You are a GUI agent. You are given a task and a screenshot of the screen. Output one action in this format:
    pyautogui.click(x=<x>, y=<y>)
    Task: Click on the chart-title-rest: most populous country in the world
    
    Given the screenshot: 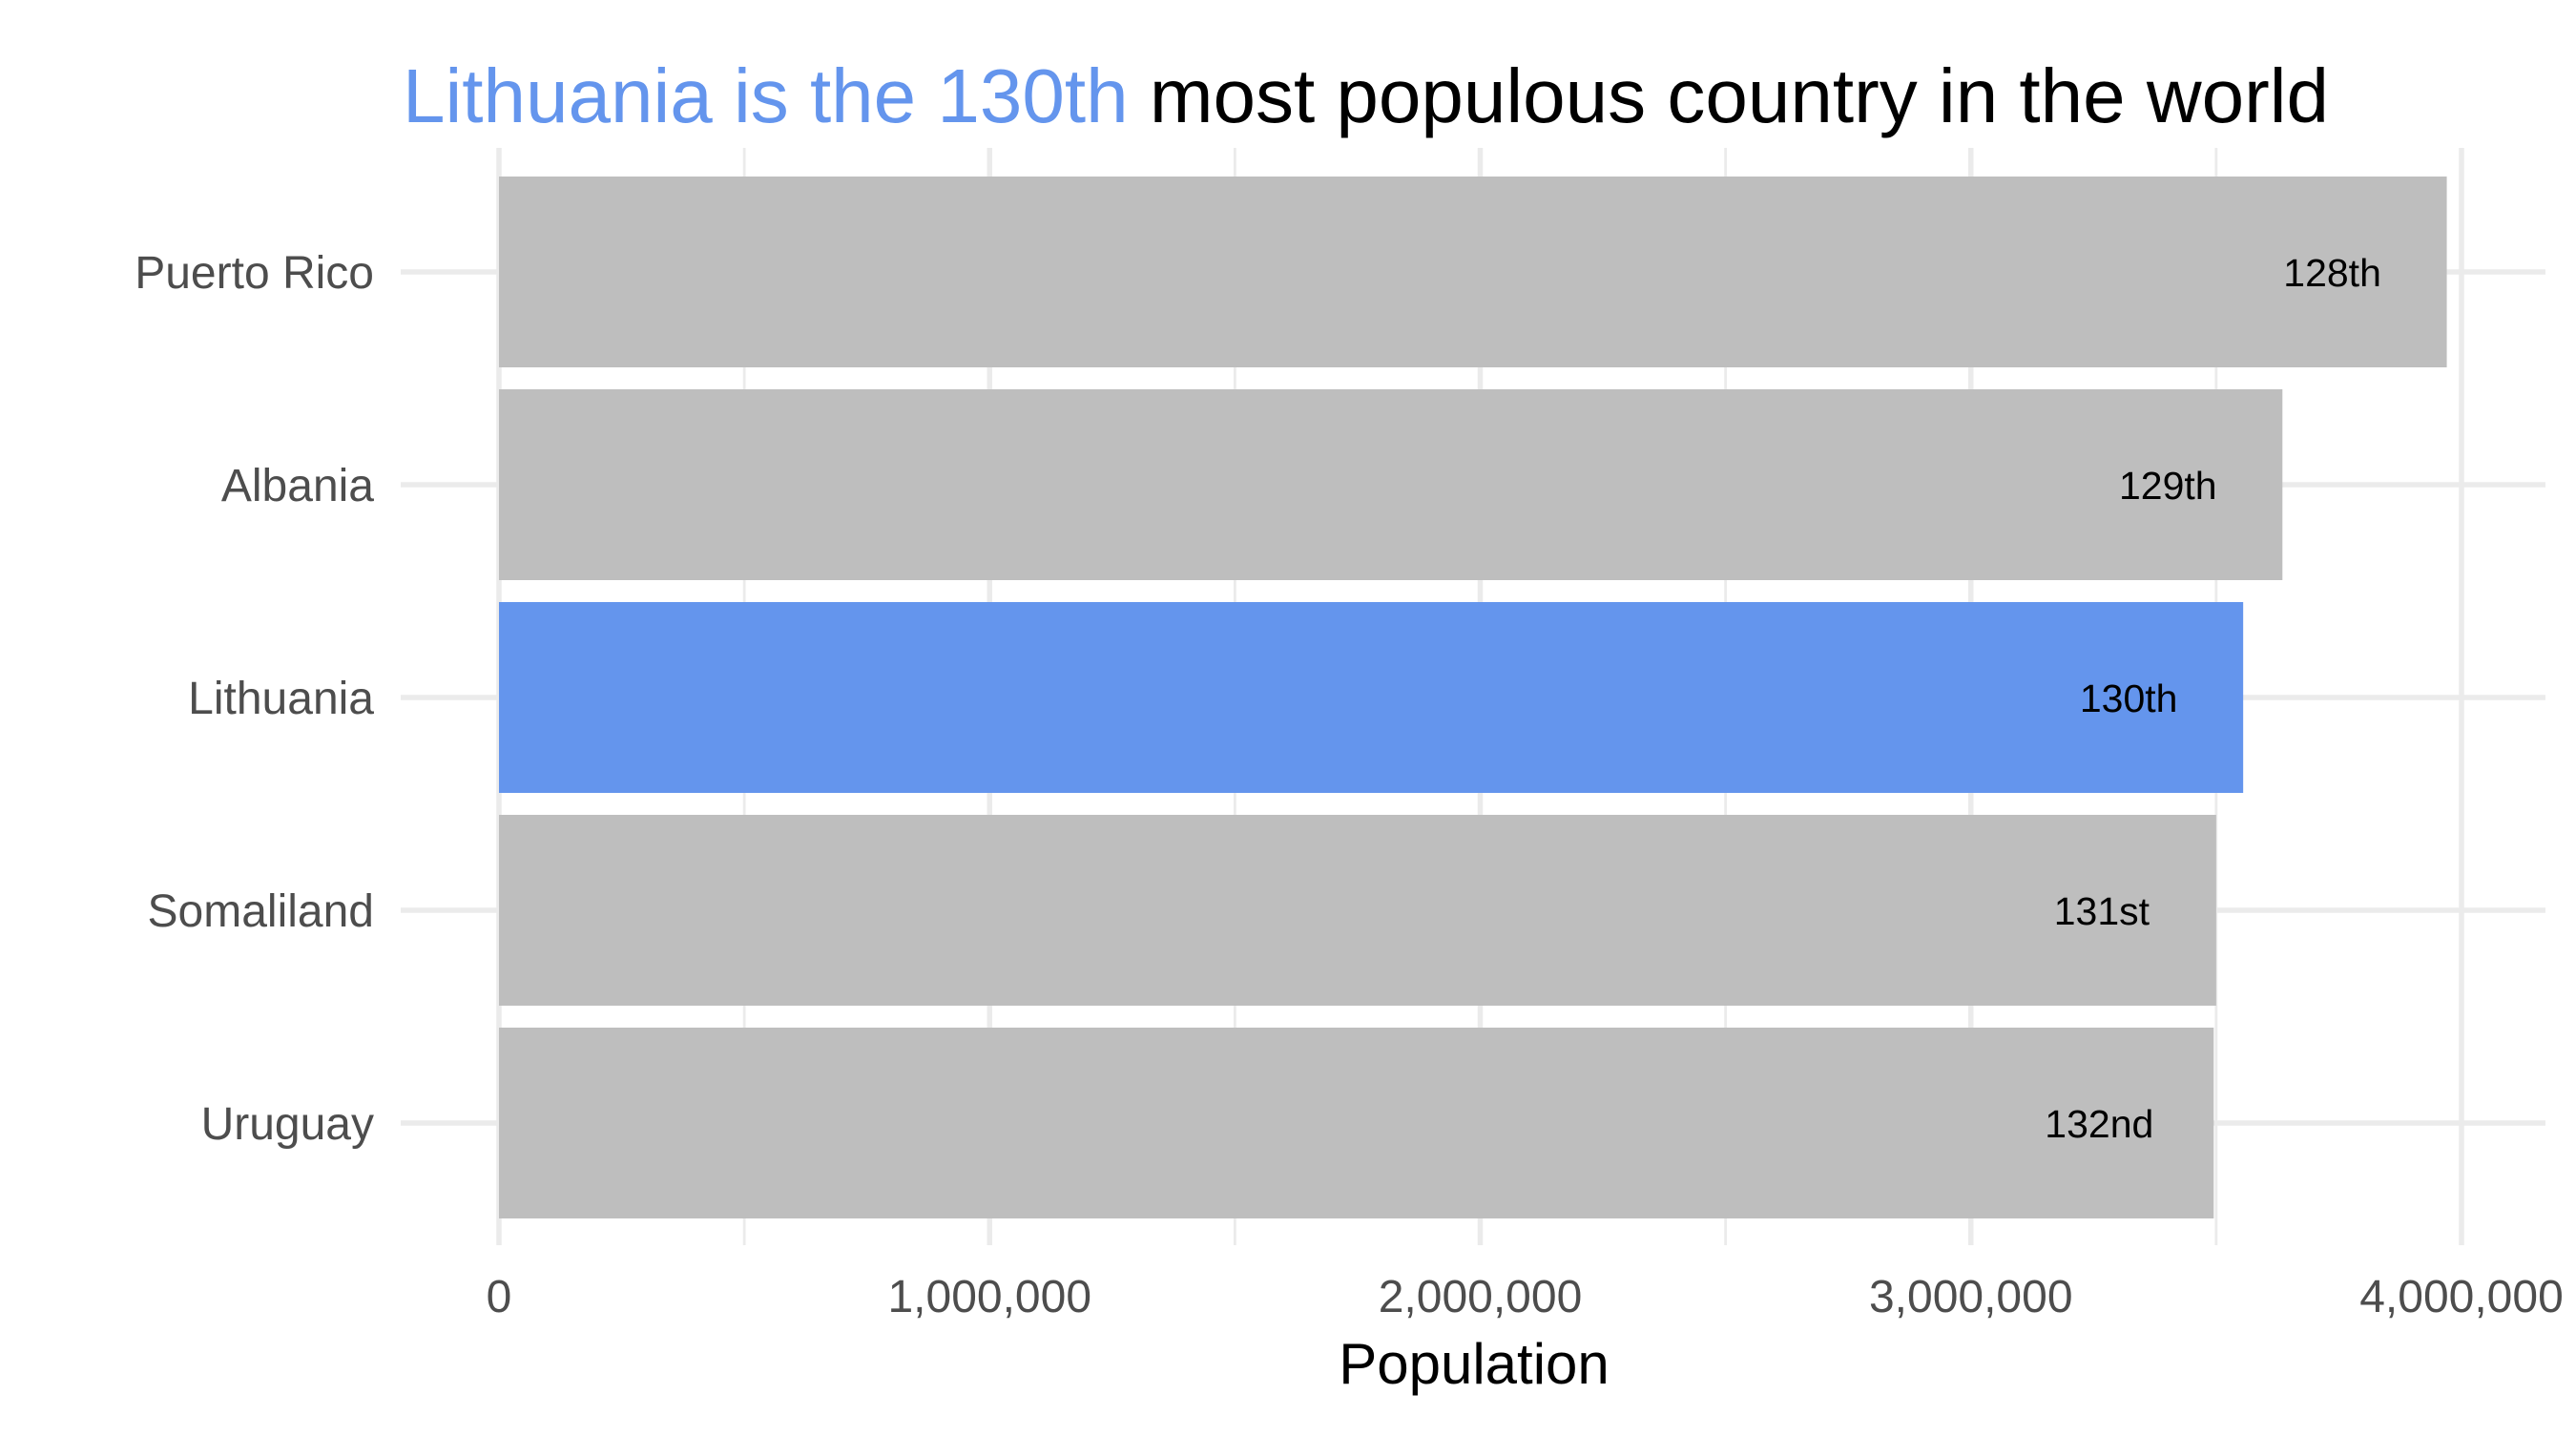 What is the action you would take?
    pyautogui.click(x=1729, y=95)
    